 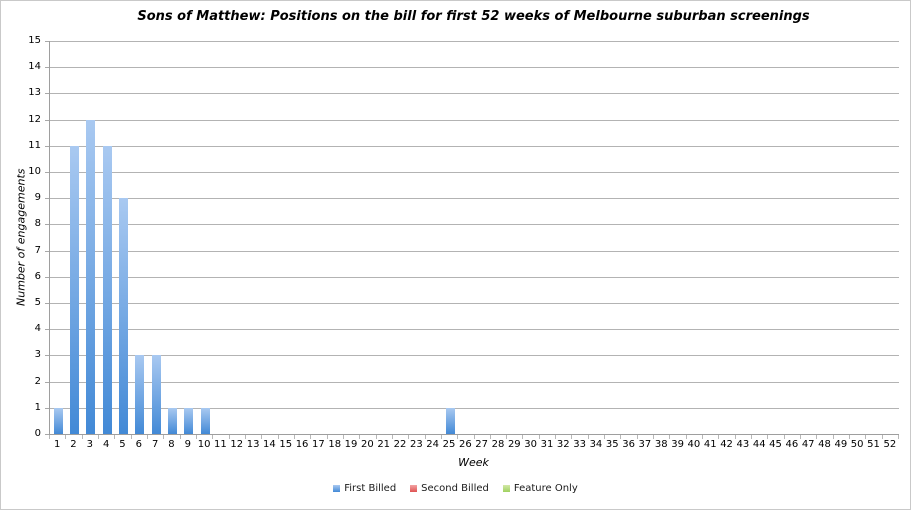 What do you see at coordinates (482, 444) in the screenshot?
I see `x-label-27: 27` at bounding box center [482, 444].